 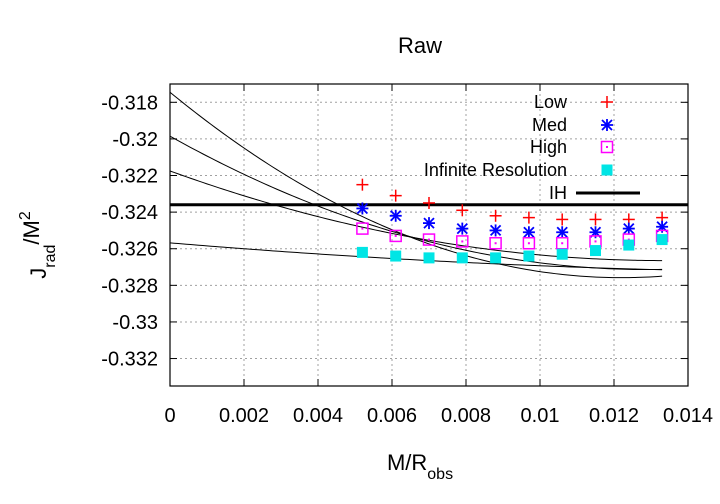 I want to click on chart-title: Raw, so click(x=420, y=45).